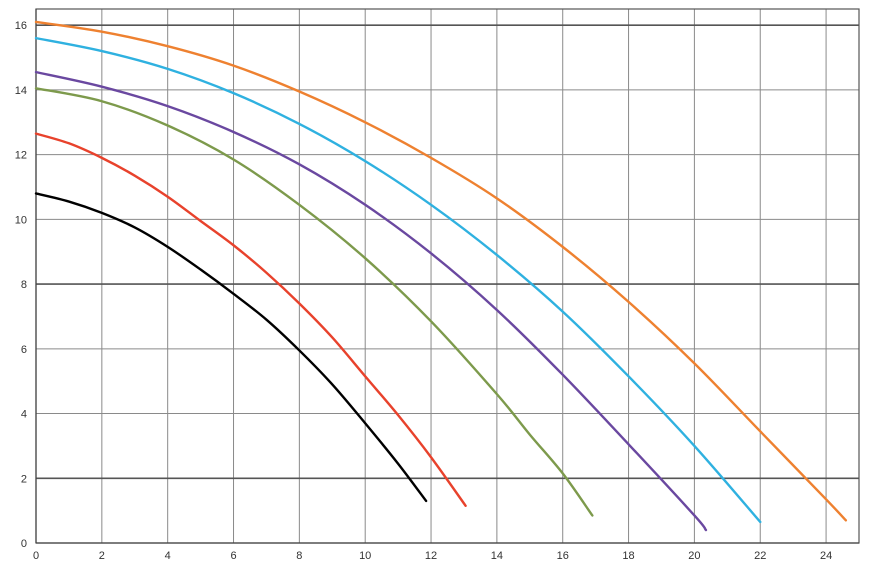 The image size is (878, 576). What do you see at coordinates (21, 156) in the screenshot?
I see `y-tick-label-12: 12` at bounding box center [21, 156].